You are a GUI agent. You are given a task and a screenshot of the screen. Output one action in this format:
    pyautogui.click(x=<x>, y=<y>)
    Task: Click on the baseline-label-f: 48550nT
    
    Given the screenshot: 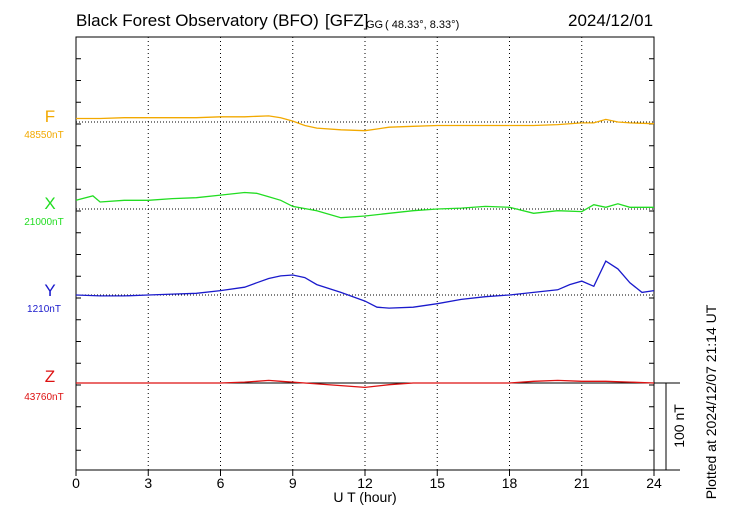 What is the action you would take?
    pyautogui.click(x=43, y=135)
    